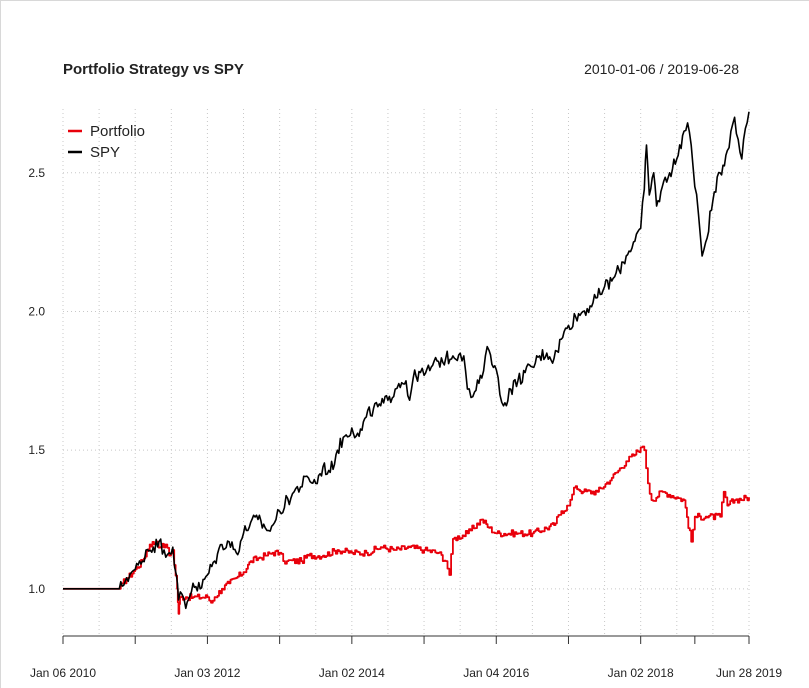  I want to click on legend-label-portfolio: Portfolio, so click(117, 131).